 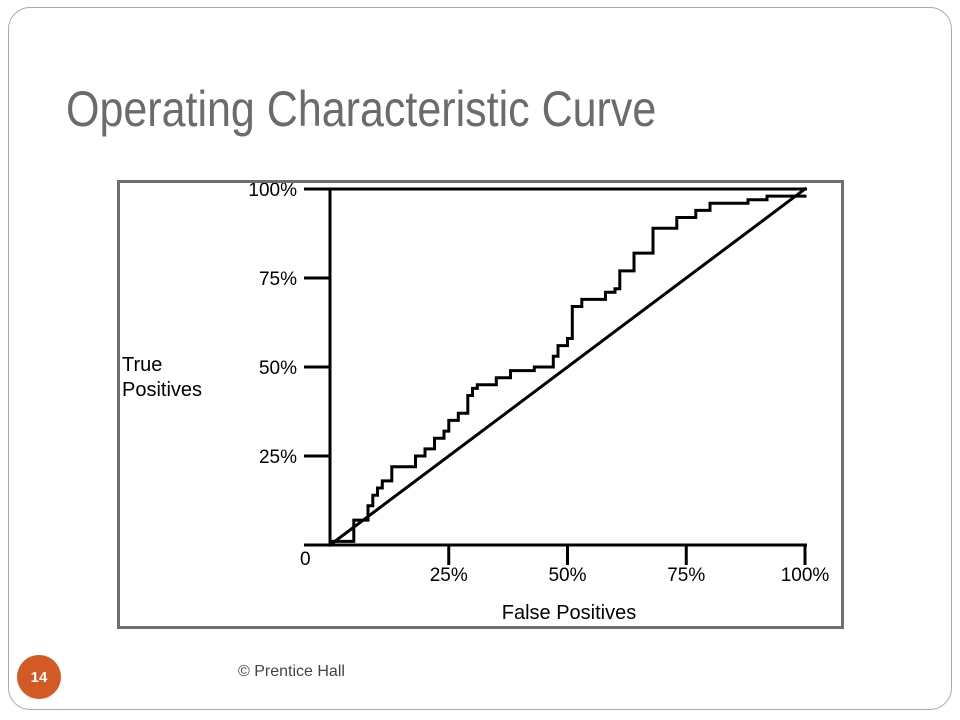 I want to click on y-axis-title-line2: Positives, so click(x=162, y=390).